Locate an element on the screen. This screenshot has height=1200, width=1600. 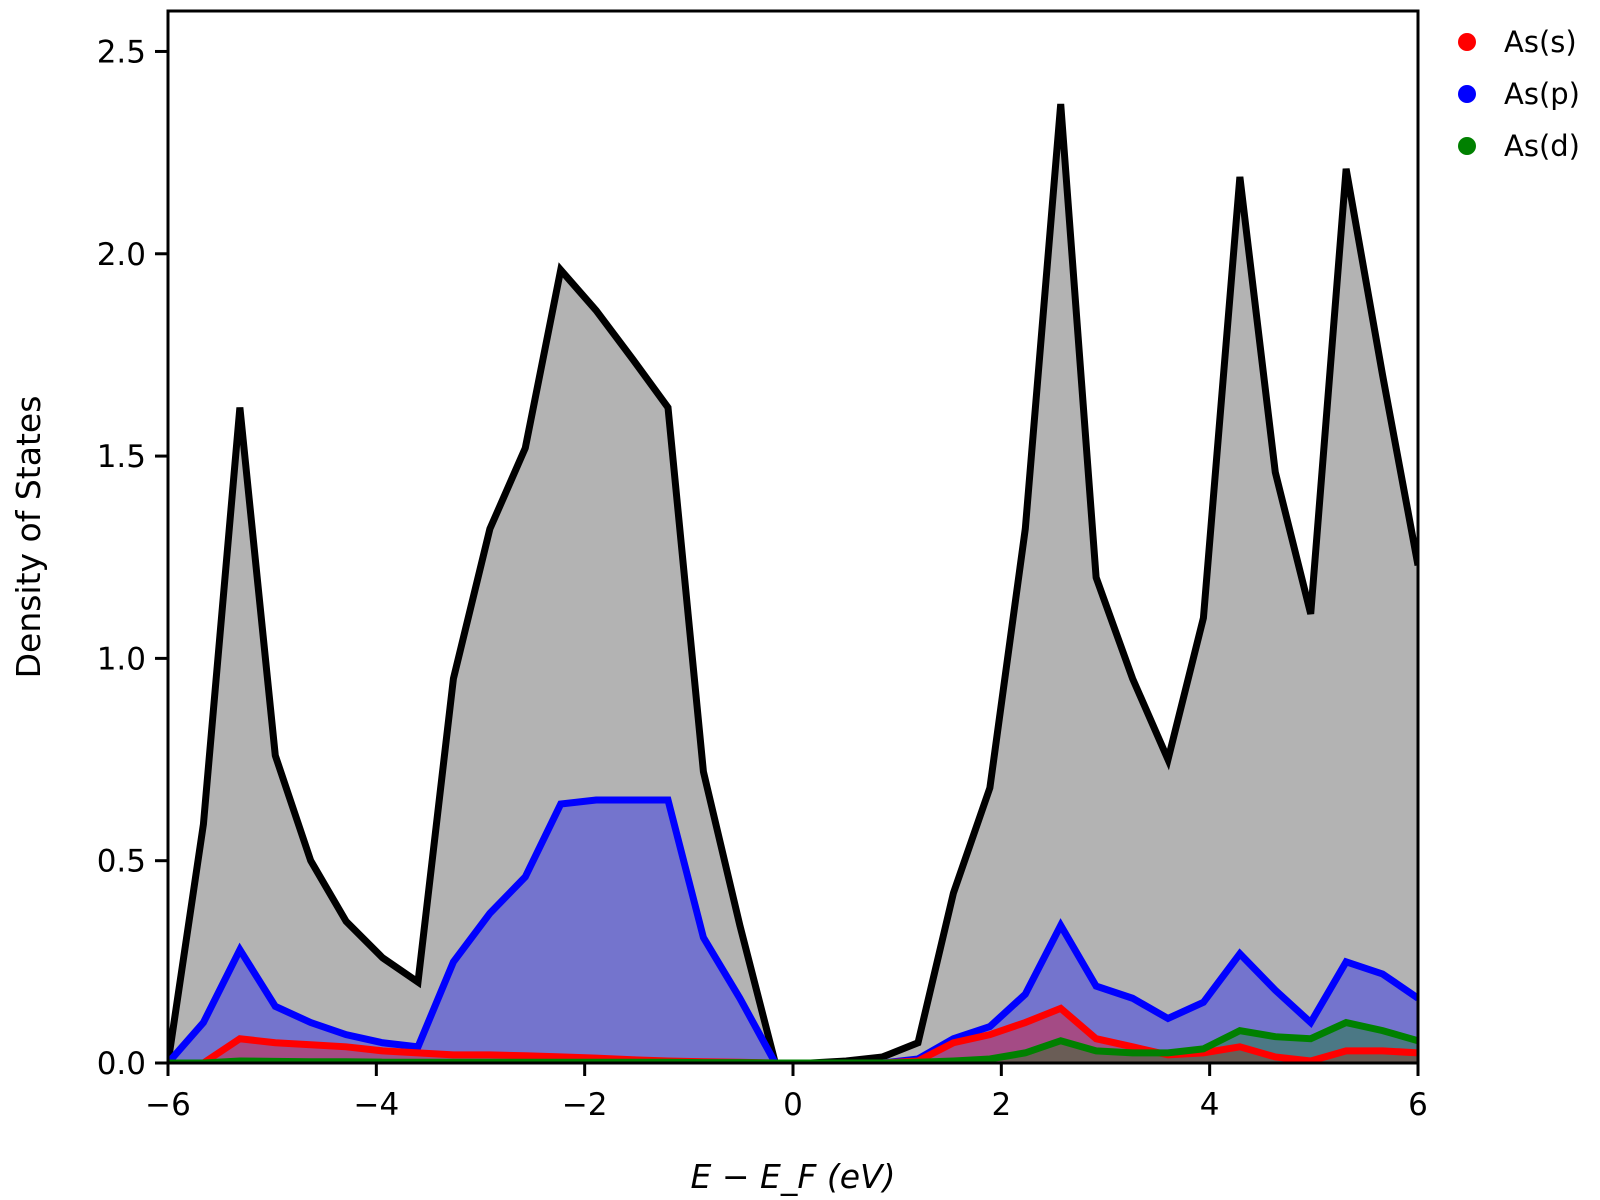
legend: As(s) As(p) As(d) is located at coordinates (1519, 94).